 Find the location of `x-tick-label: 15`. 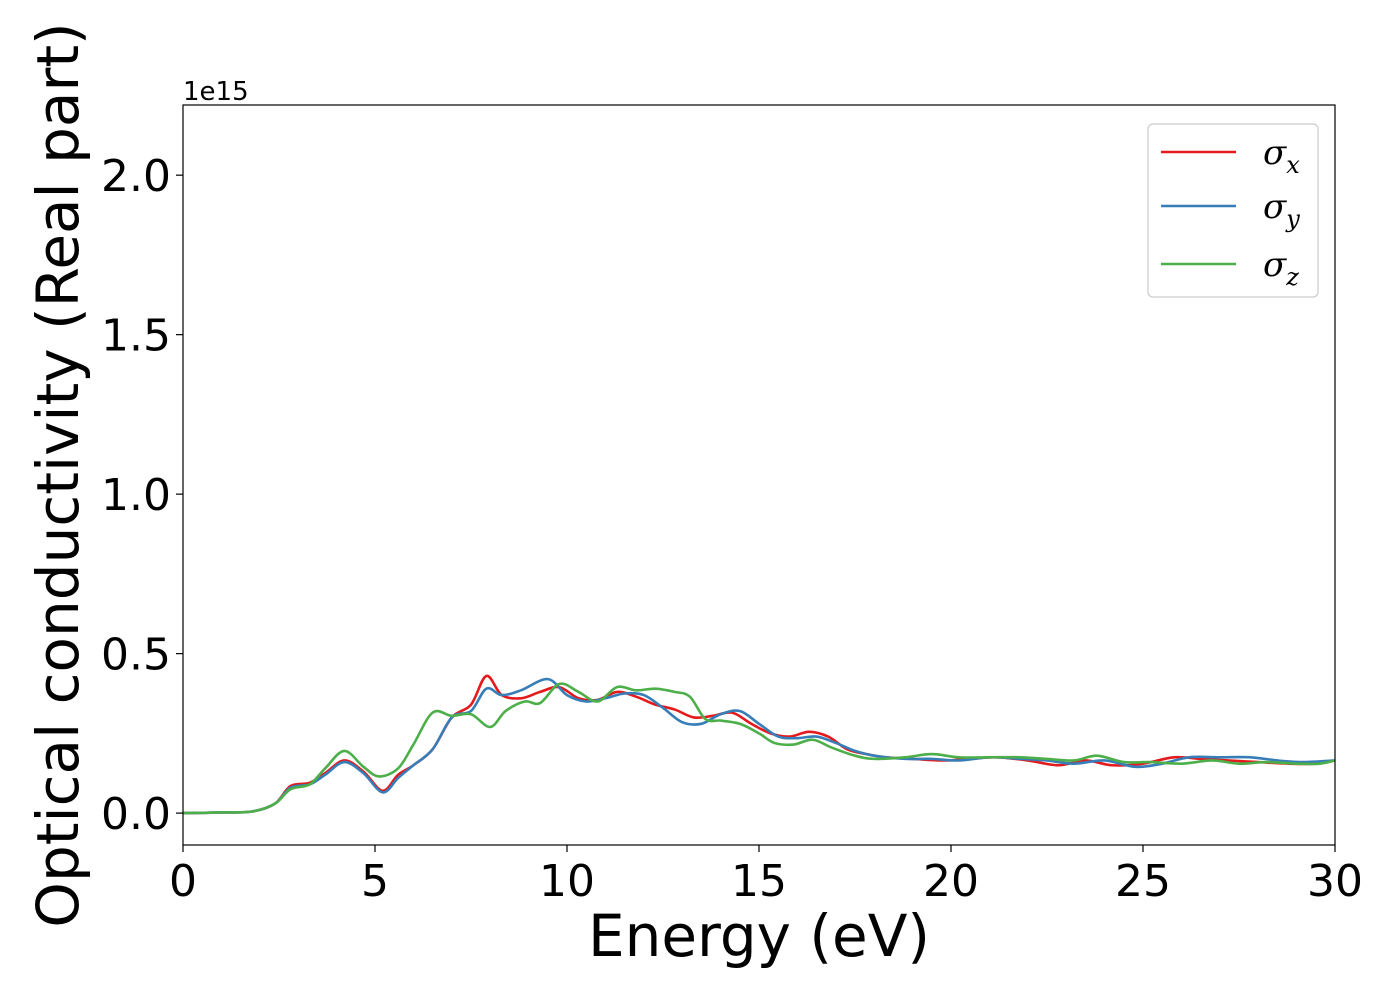

x-tick-label: 15 is located at coordinates (759, 881).